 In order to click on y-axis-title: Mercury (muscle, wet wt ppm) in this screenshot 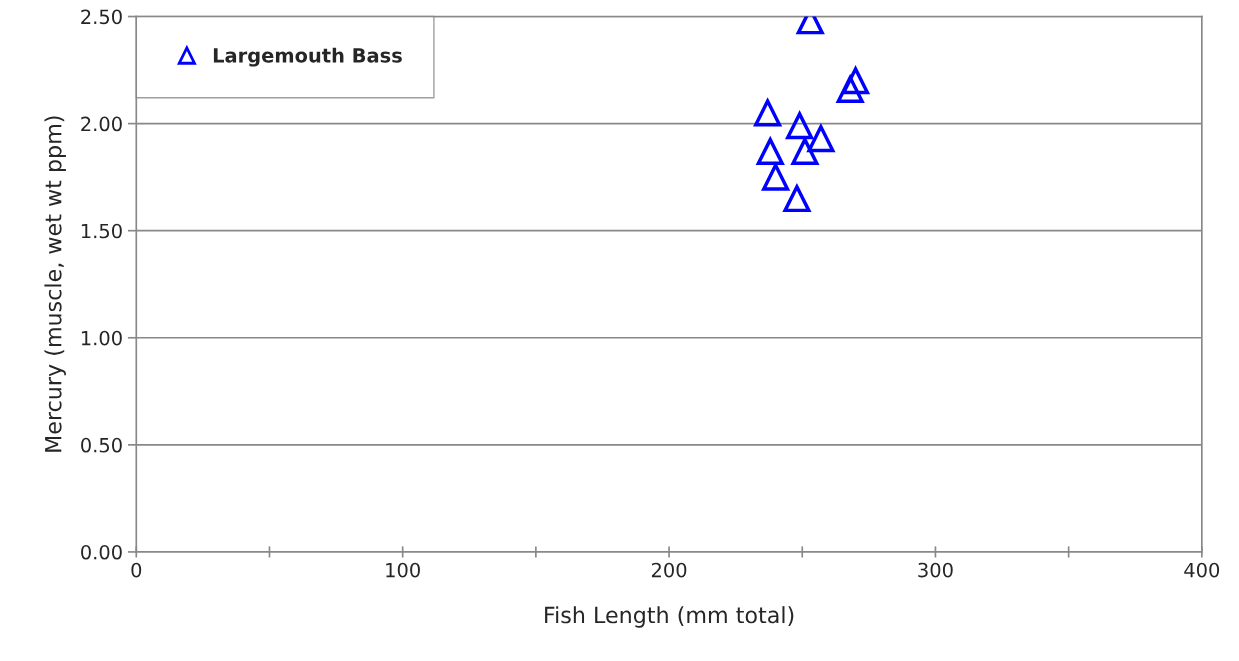, I will do `click(55, 284)`.